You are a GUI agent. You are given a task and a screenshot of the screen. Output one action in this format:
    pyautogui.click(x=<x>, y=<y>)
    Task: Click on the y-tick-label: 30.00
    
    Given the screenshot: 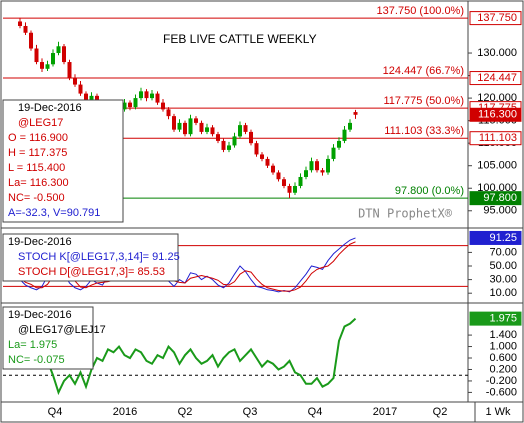 What is the action you would take?
    pyautogui.click(x=503, y=280)
    